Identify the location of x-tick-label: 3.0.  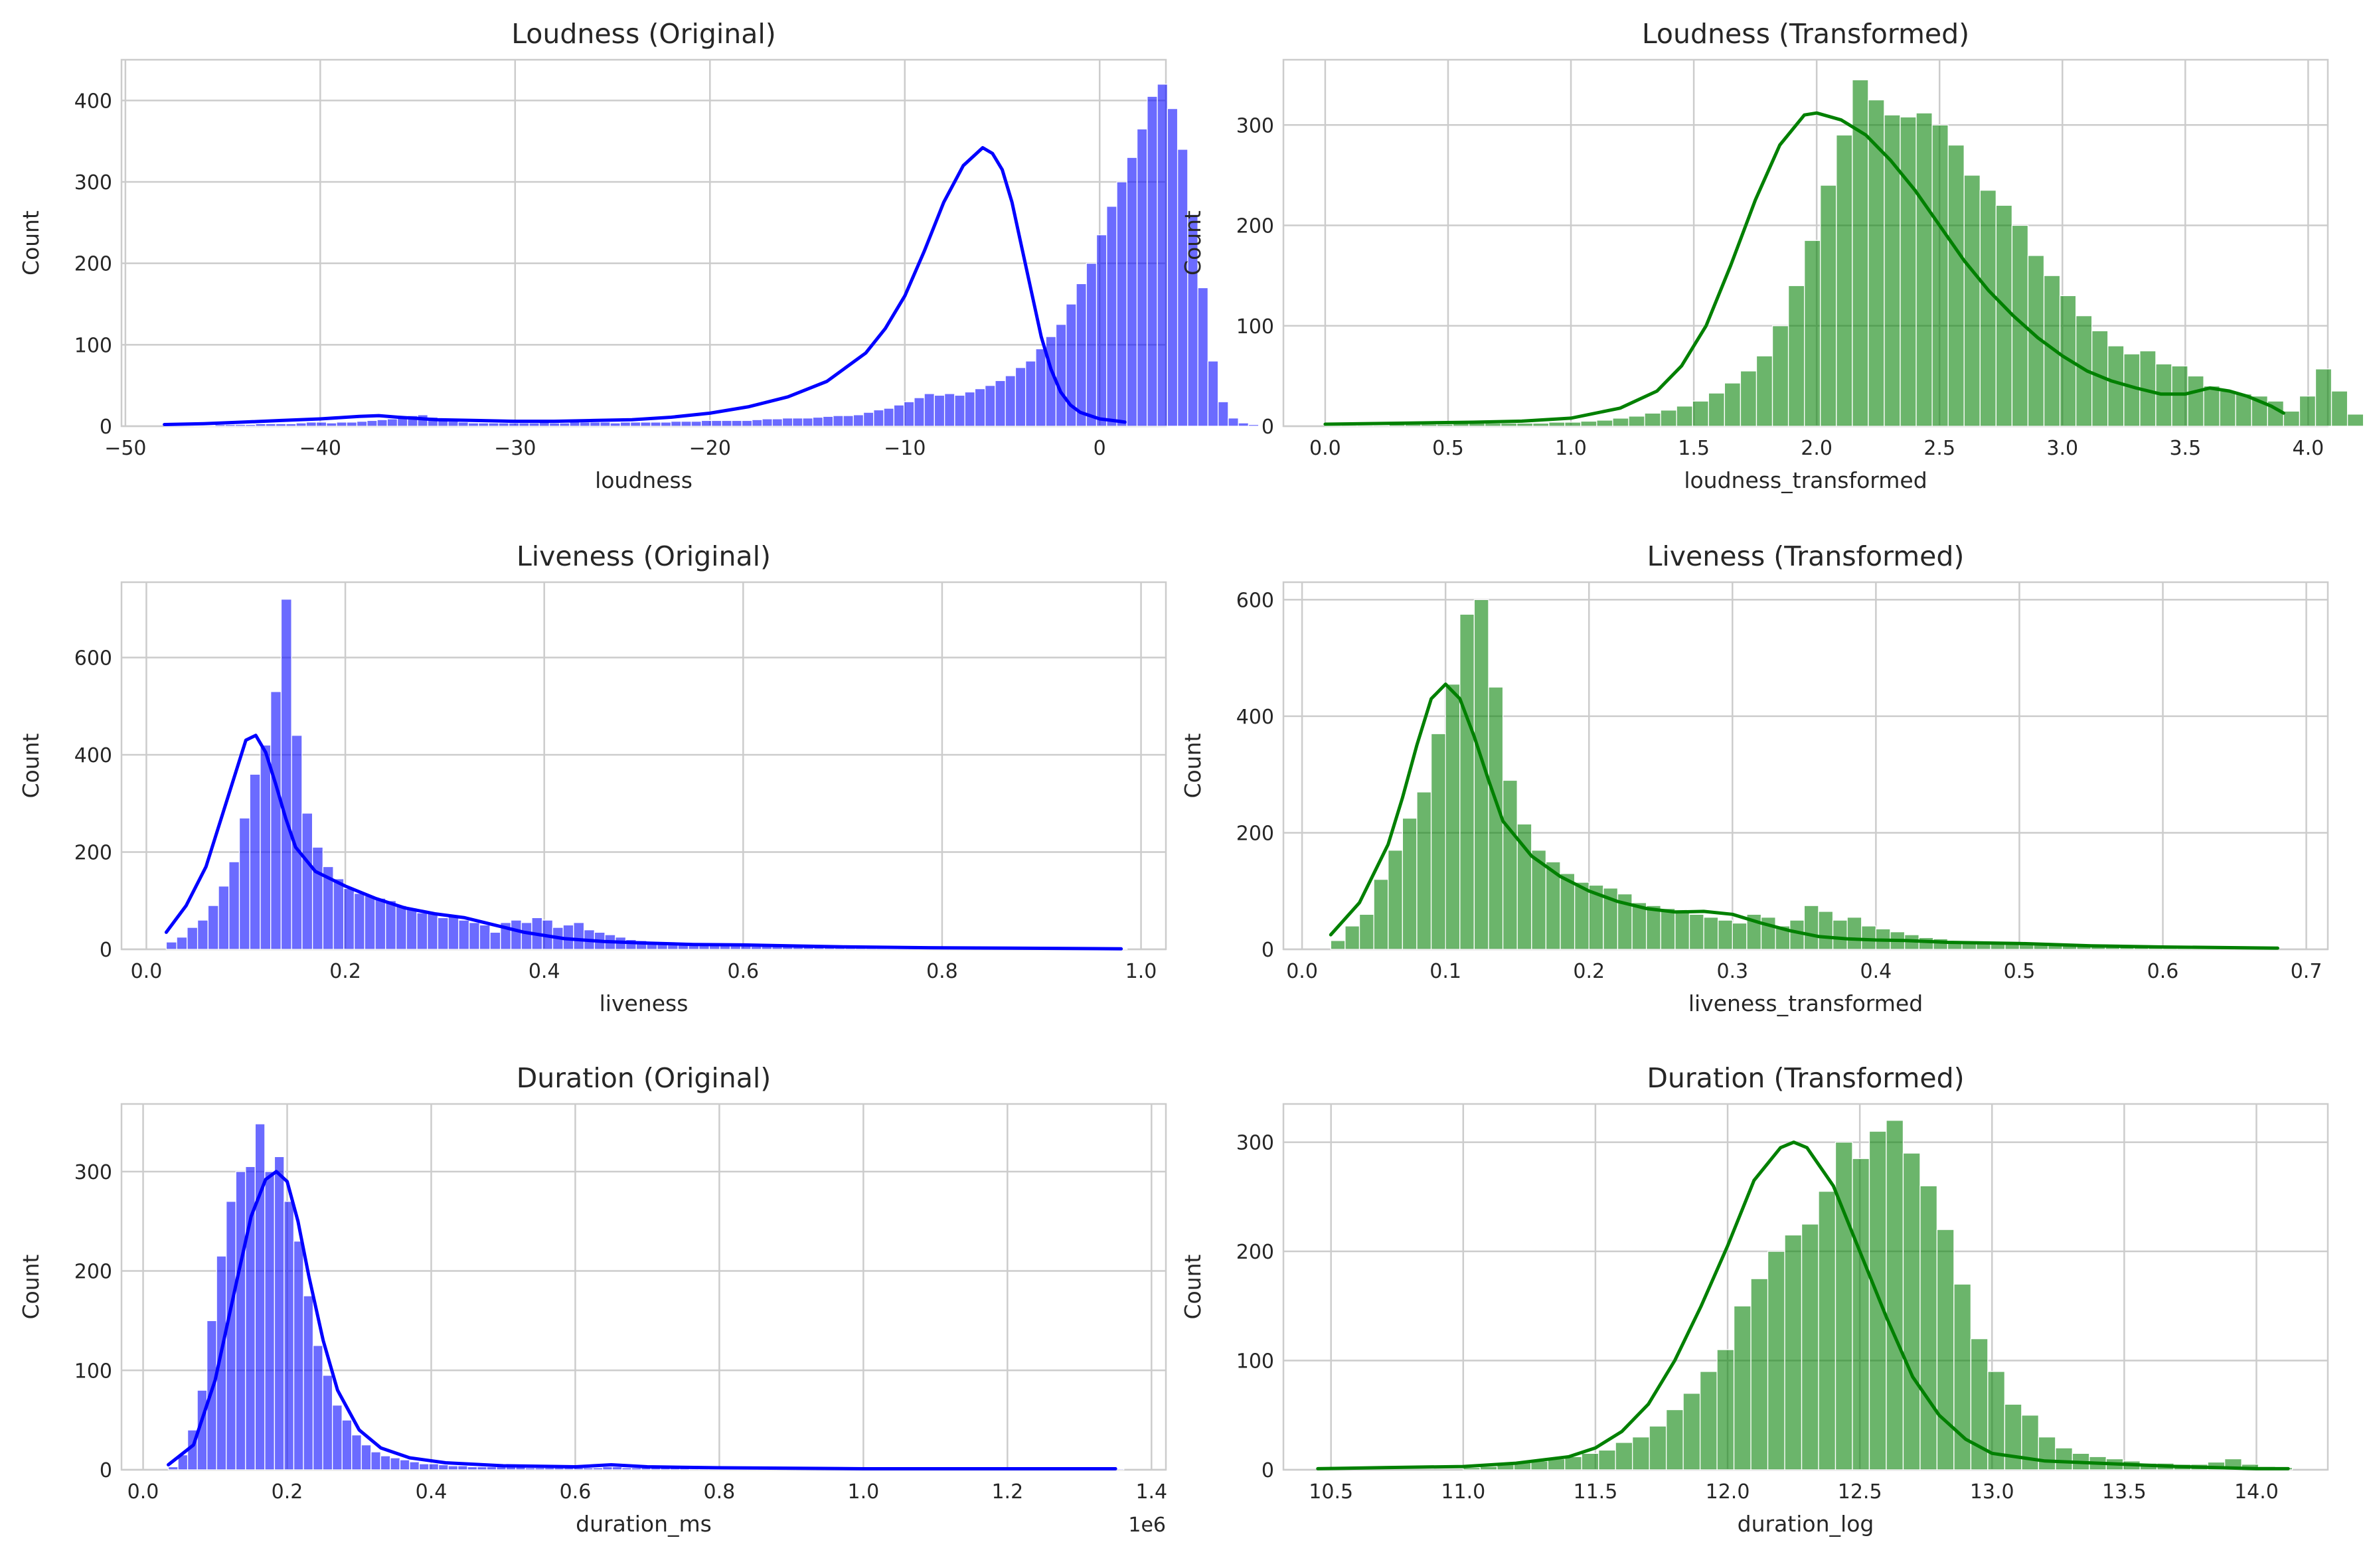
(2062, 449).